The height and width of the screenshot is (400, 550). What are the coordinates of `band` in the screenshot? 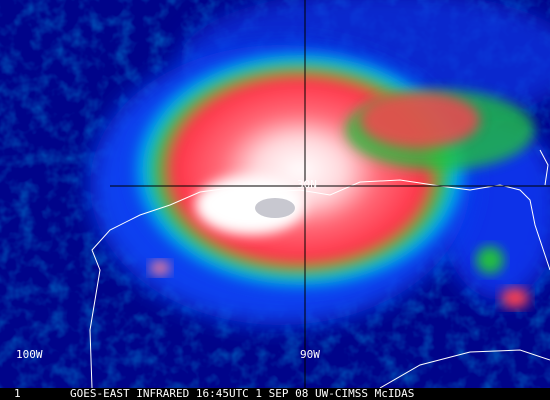 It's located at (420, 120).